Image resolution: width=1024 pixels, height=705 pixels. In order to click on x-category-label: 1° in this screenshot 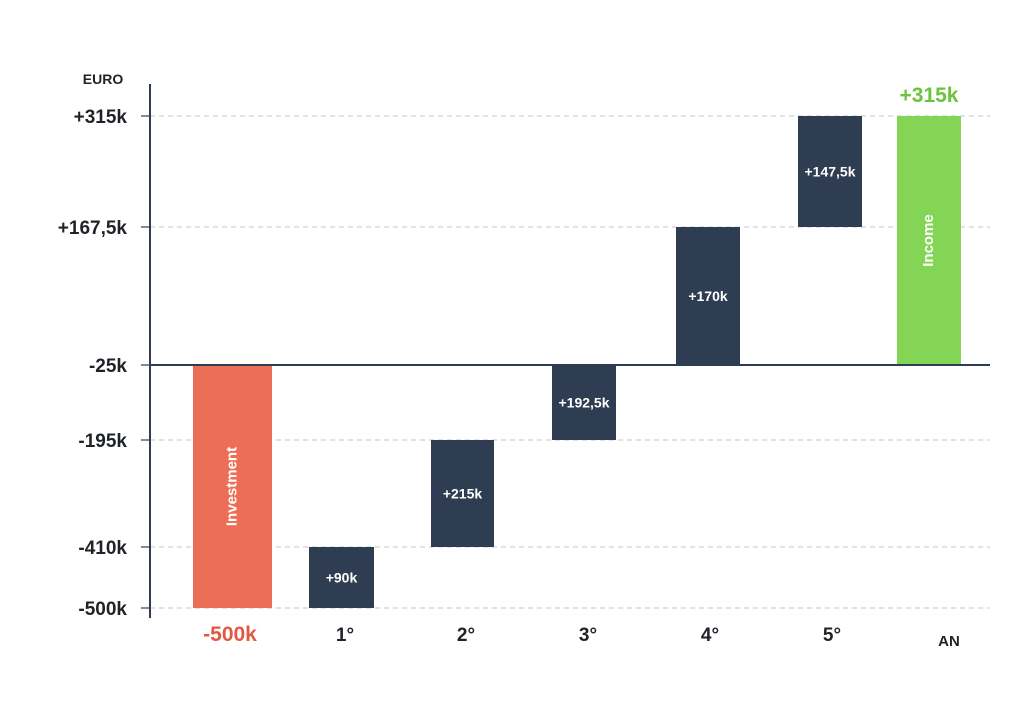, I will do `click(345, 635)`.